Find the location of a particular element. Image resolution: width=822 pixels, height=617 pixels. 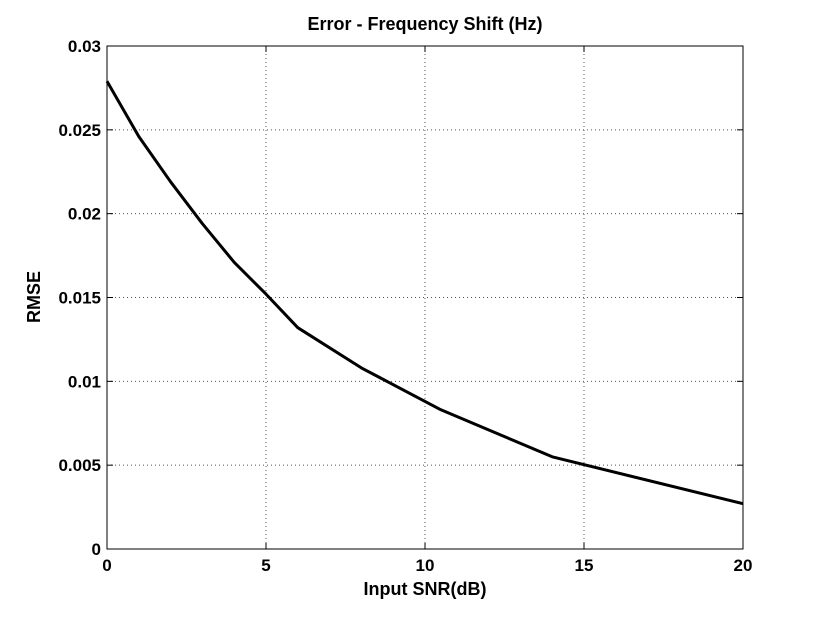

y-tick-label: 0.005 is located at coordinates (79, 465).